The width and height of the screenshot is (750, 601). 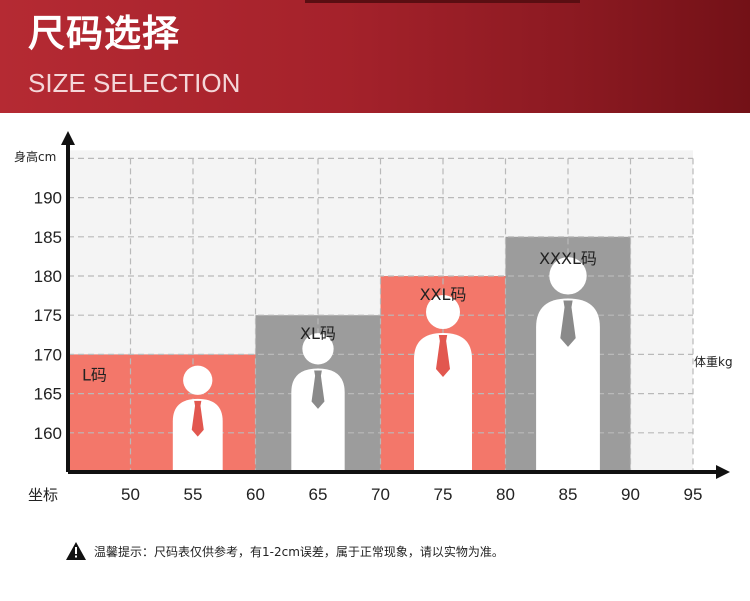 I want to click on x-tick-label: 90, so click(x=630, y=494).